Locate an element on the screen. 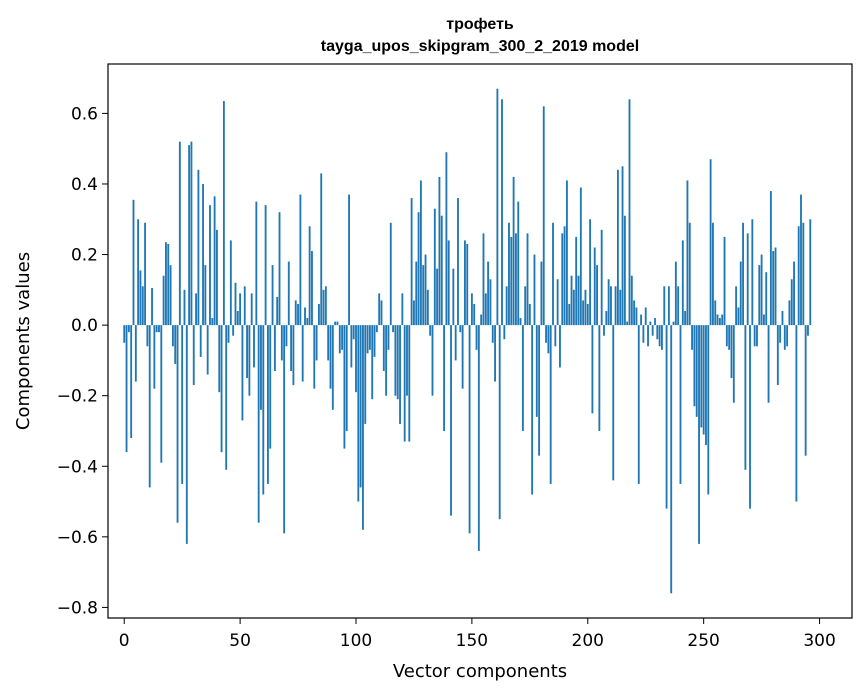 This screenshot has height=696, width=867. x-axis-label: Vector components is located at coordinates (480, 671).